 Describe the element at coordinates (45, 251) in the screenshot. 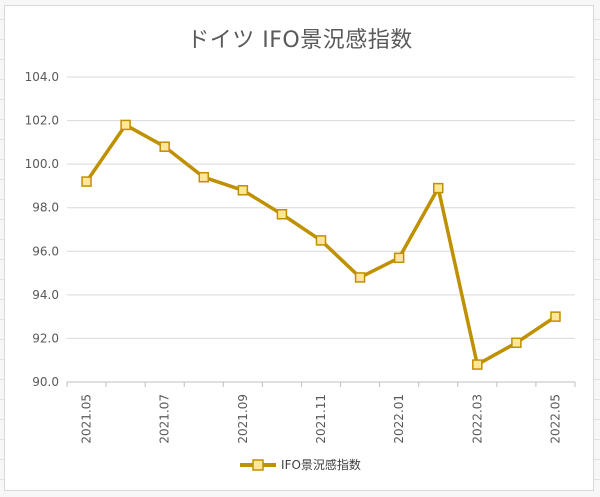

I see `y-tick-label: 96.0` at that location.